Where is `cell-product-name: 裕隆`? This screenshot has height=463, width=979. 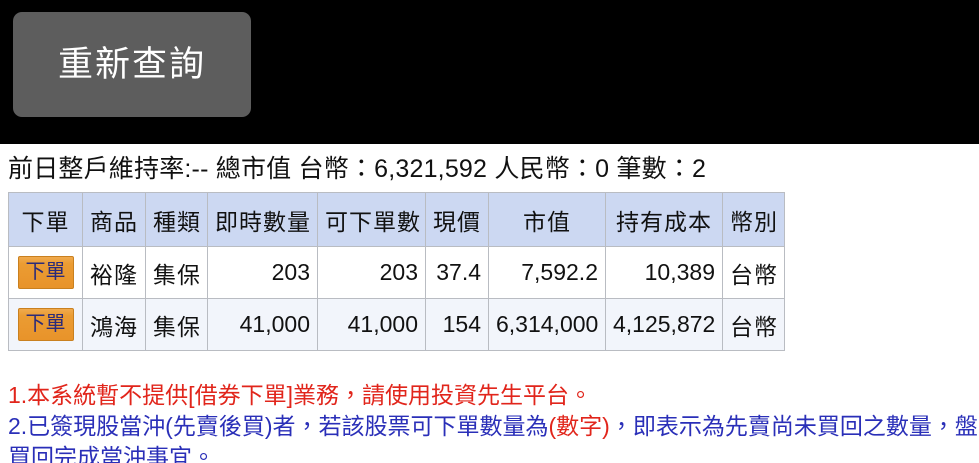 cell-product-name: 裕隆 is located at coordinates (114, 272).